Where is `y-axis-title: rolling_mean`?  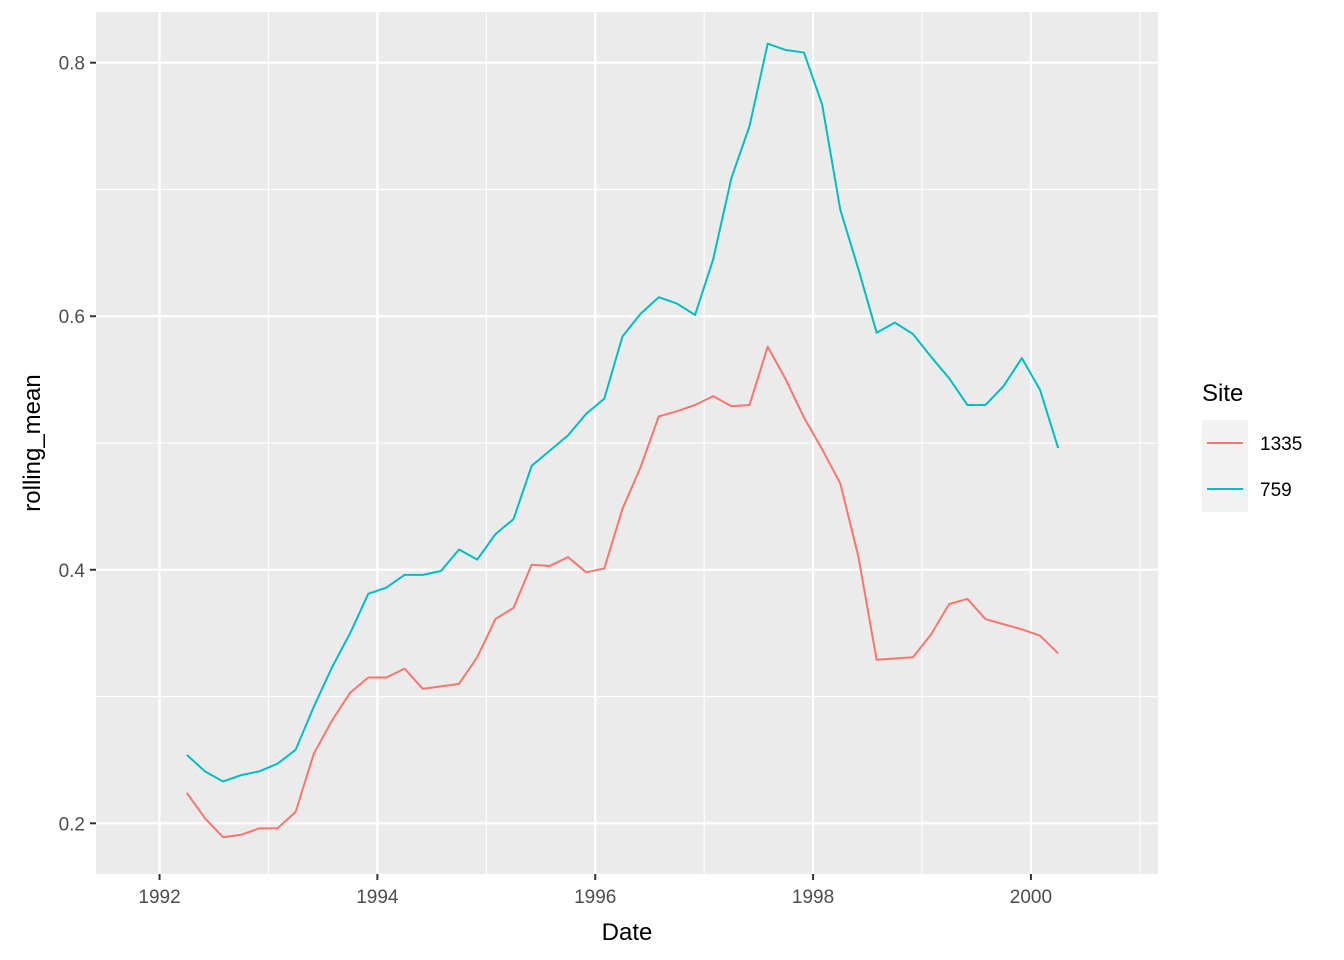 y-axis-title: rolling_mean is located at coordinates (32, 442).